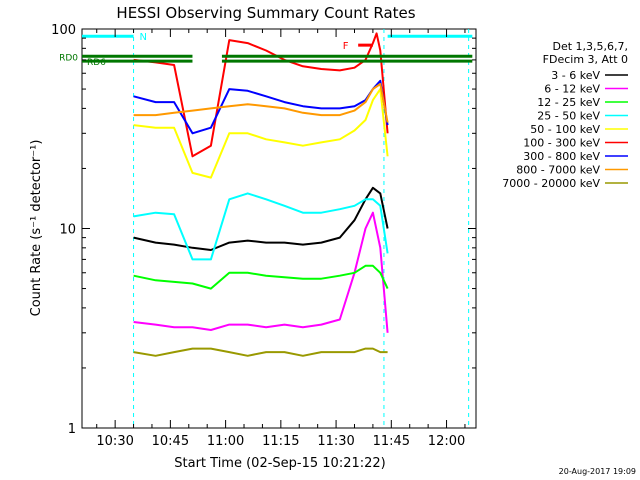 This screenshot has width=640, height=480. Describe the element at coordinates (68, 58) in the screenshot. I see `flag-label: RD0` at that location.